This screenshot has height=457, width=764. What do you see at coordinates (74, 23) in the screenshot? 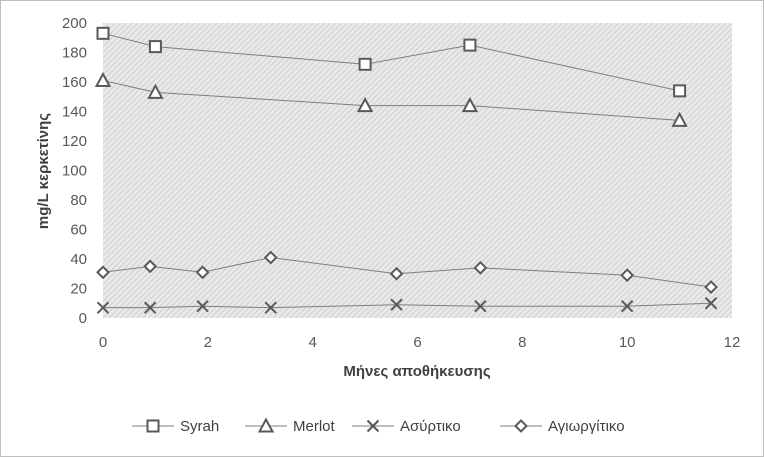
I see `y-tick-label: 200` at bounding box center [74, 23].